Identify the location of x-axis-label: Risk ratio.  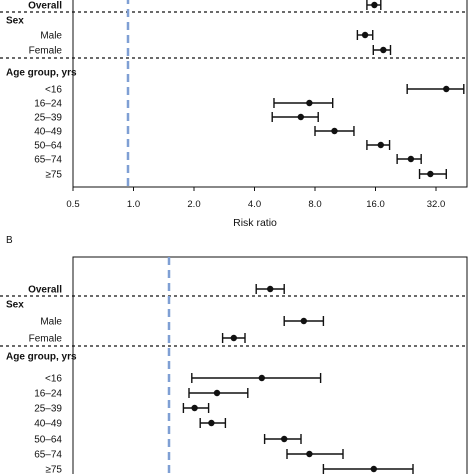
(255, 223).